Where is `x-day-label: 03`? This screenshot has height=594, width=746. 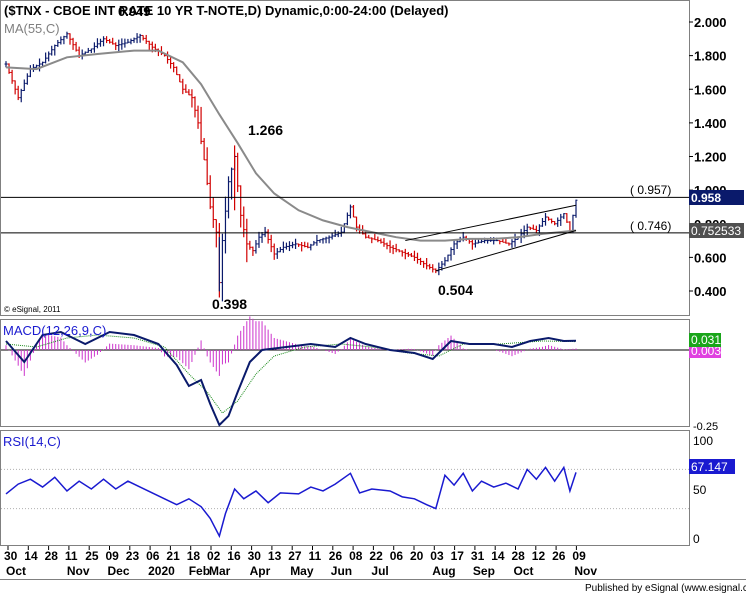
x-day-label: 03 is located at coordinates (437, 556).